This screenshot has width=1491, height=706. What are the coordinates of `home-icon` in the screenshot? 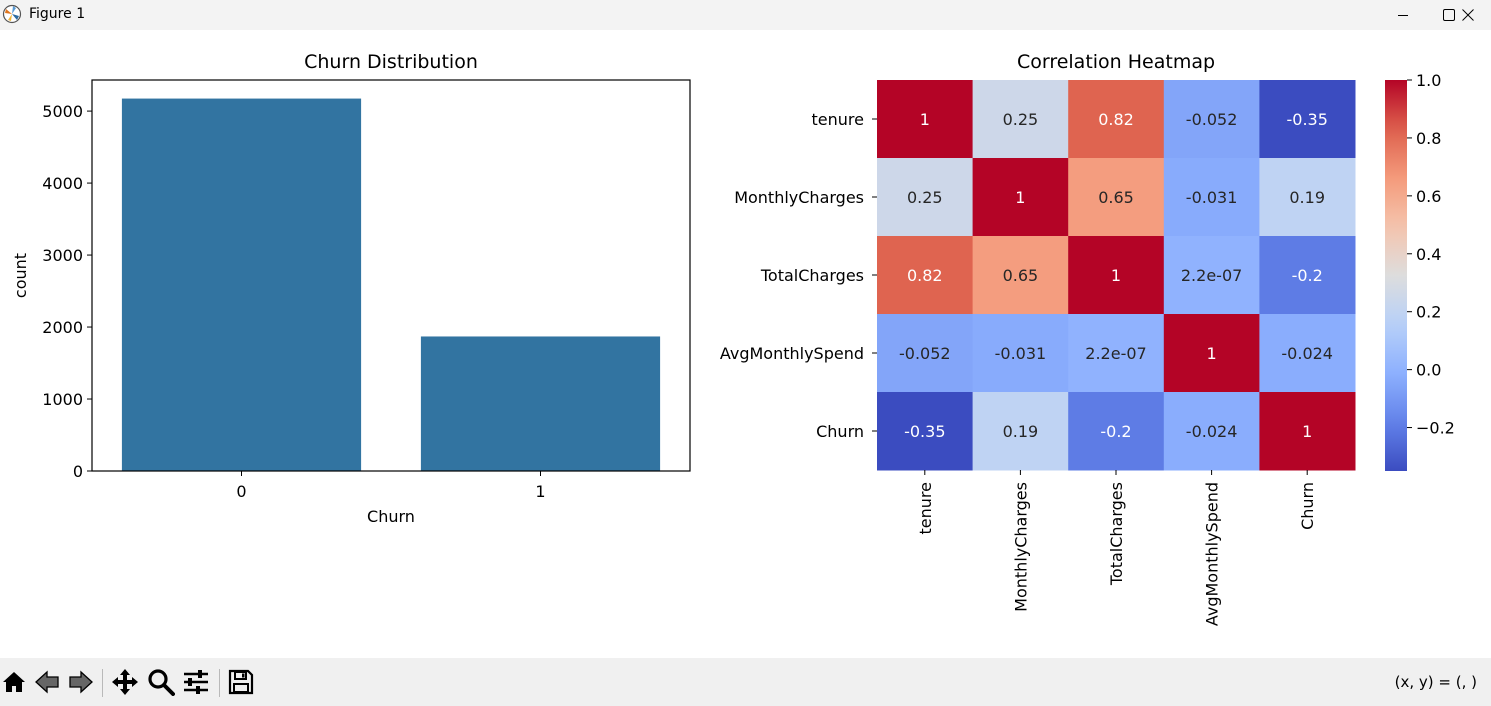 It's located at (14, 682).